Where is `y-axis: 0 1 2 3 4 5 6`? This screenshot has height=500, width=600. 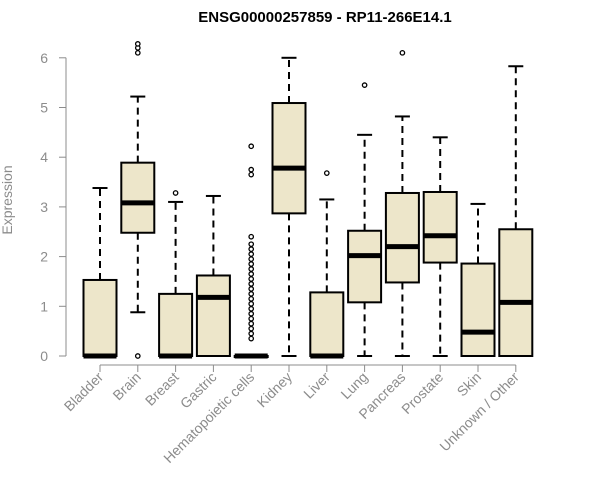
y-axis: 0 1 2 3 4 5 6 is located at coordinates (53, 207).